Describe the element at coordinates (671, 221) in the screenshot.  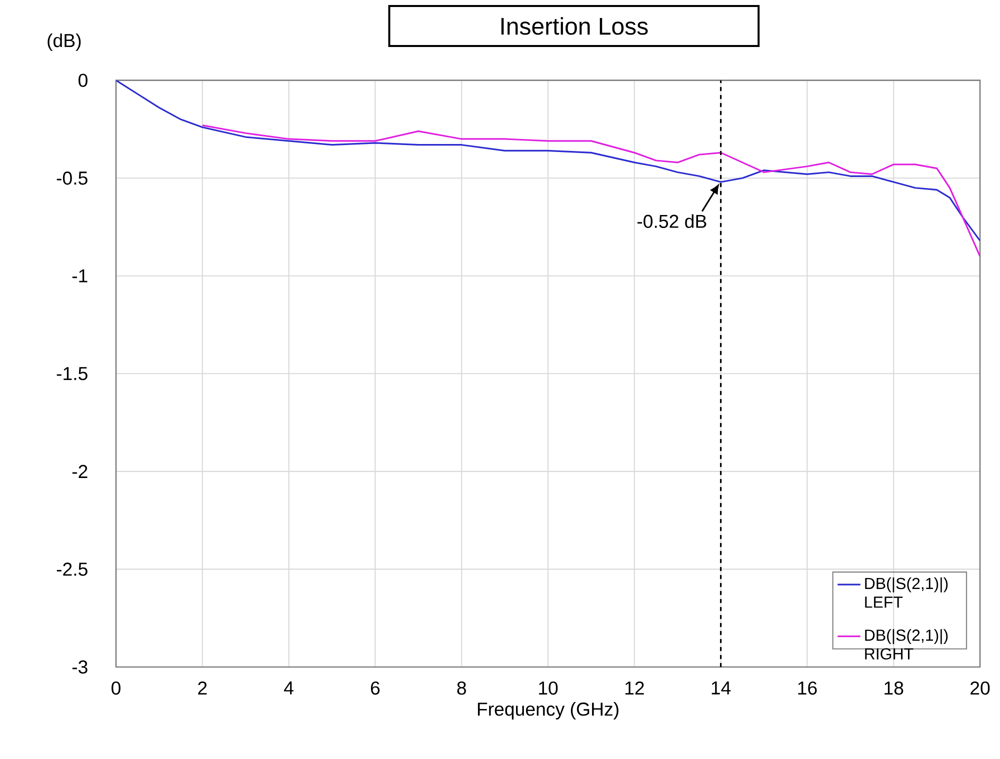
I see `annotation: -0.52 dB` at that location.